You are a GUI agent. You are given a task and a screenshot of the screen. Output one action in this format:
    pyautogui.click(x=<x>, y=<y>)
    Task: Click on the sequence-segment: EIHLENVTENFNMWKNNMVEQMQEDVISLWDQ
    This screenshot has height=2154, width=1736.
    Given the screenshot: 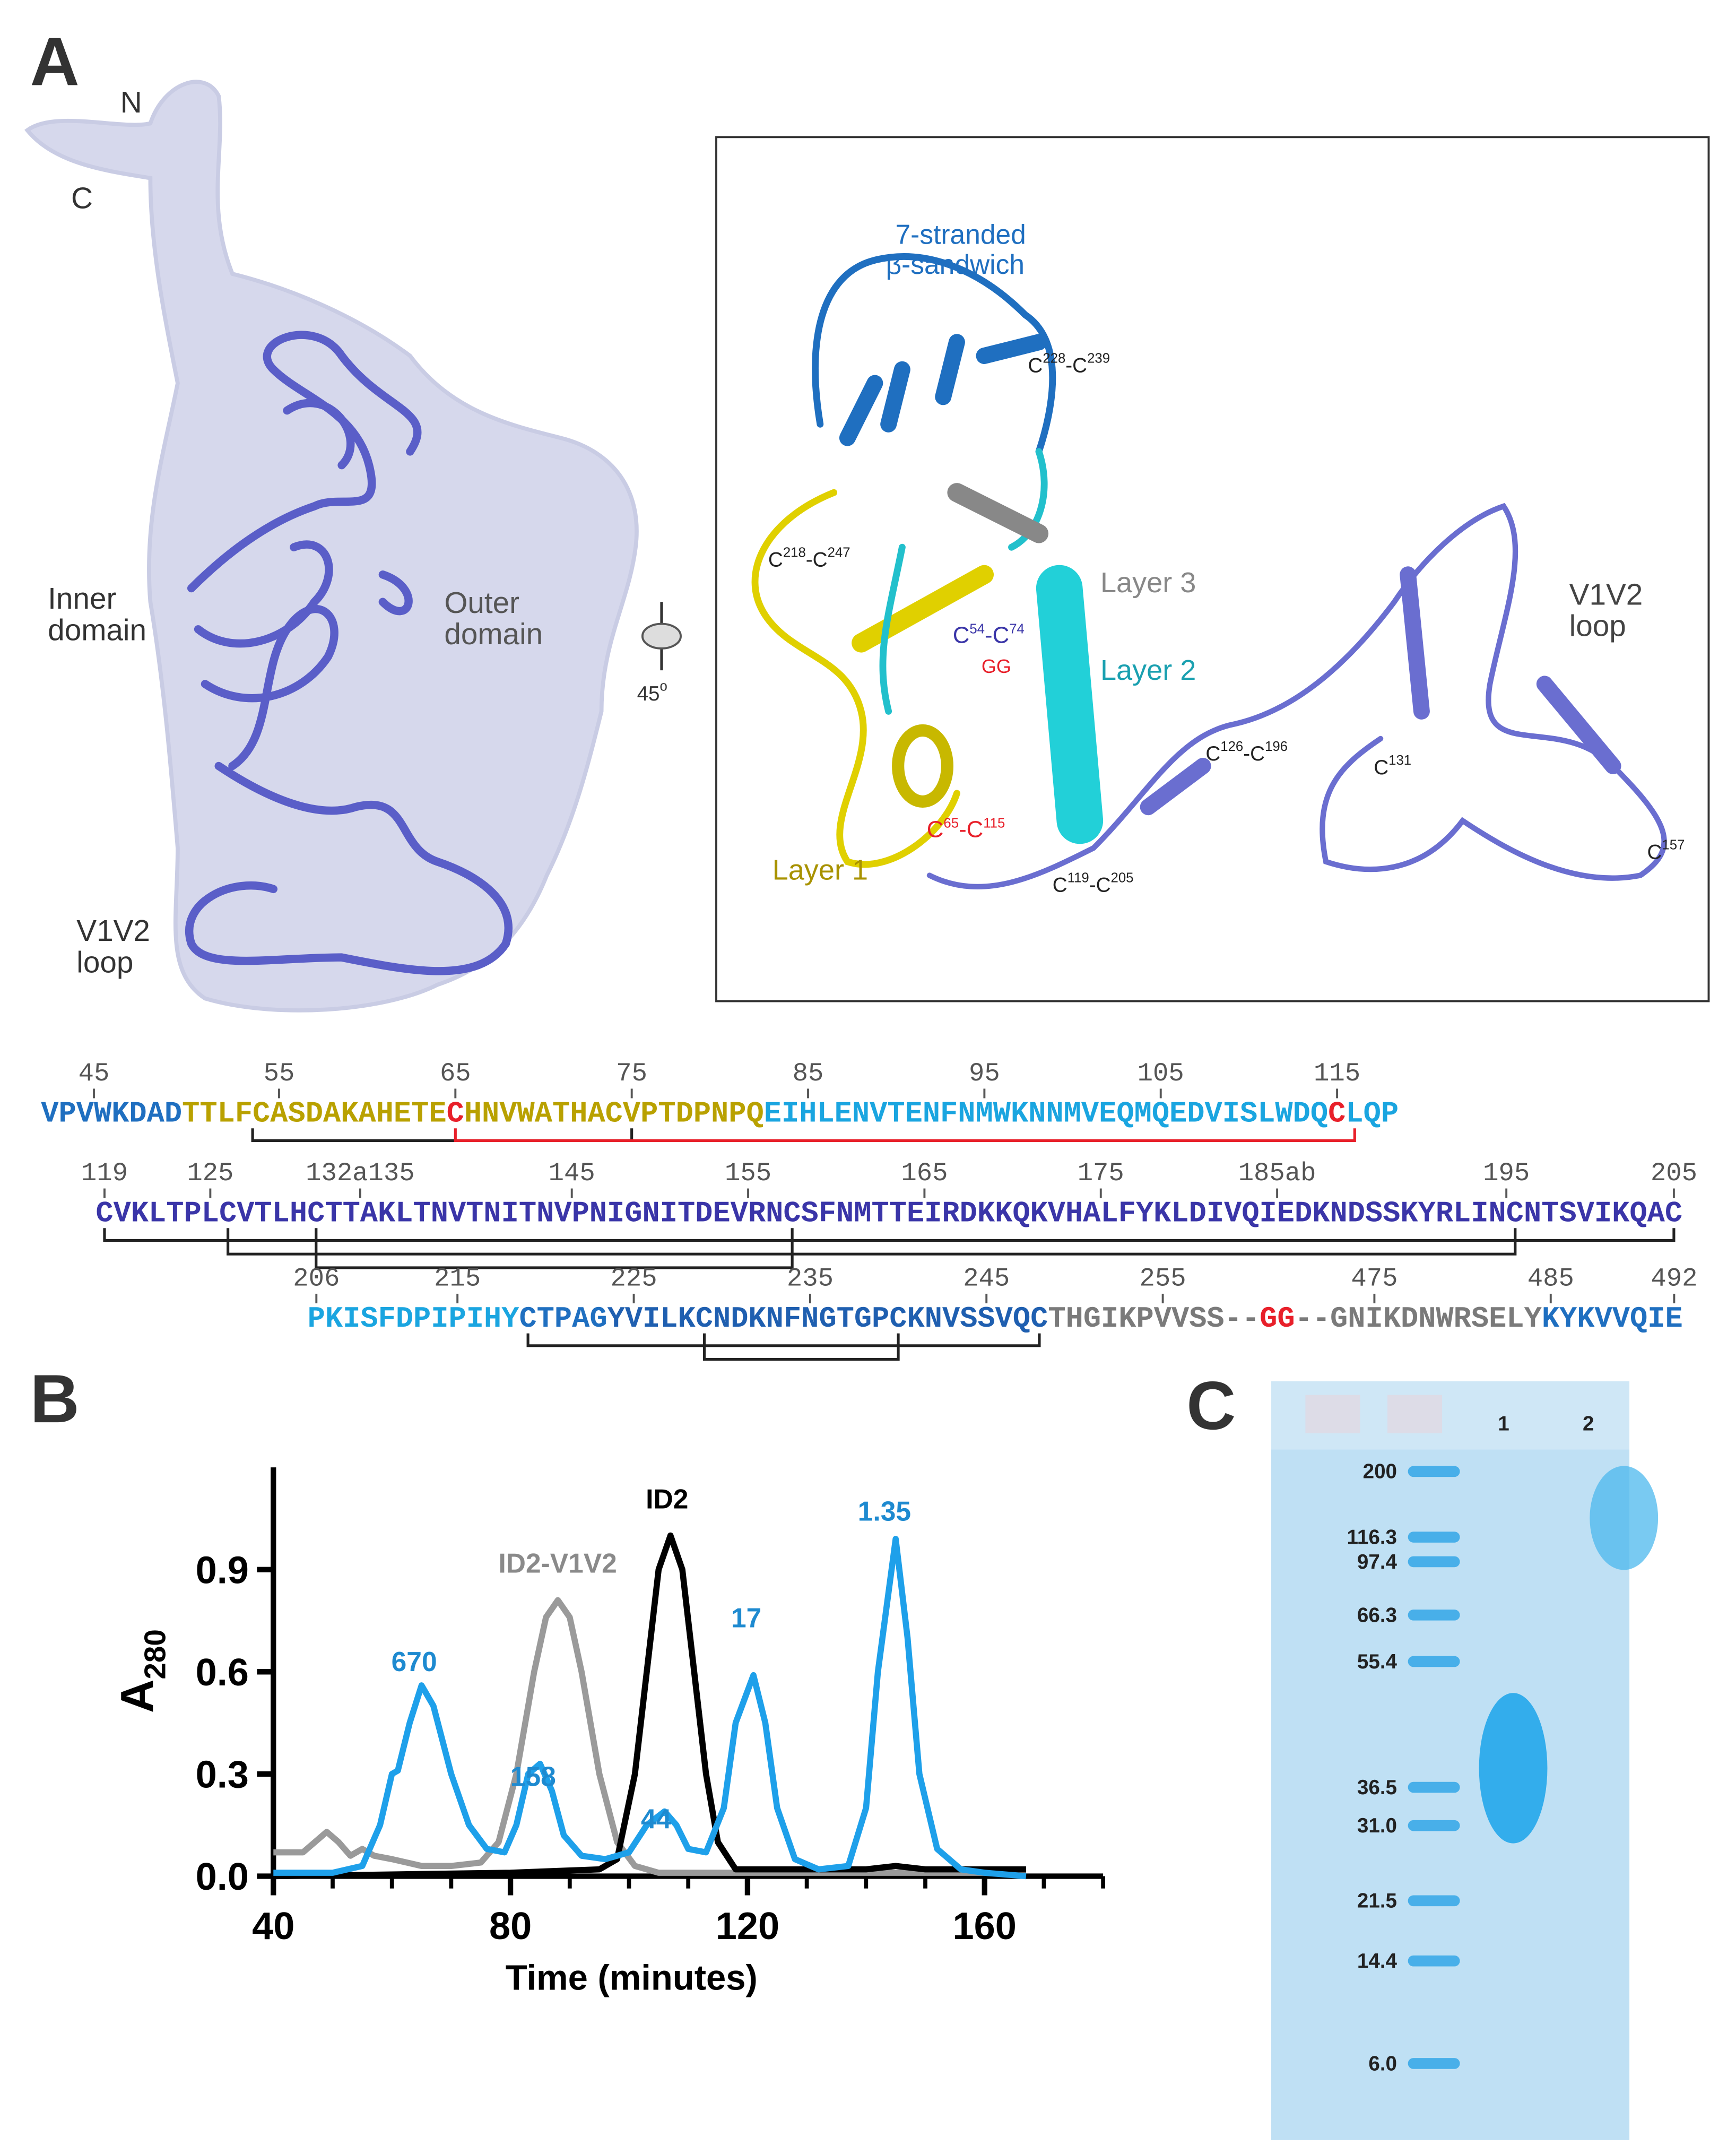 What is the action you would take?
    pyautogui.click(x=1046, y=1113)
    